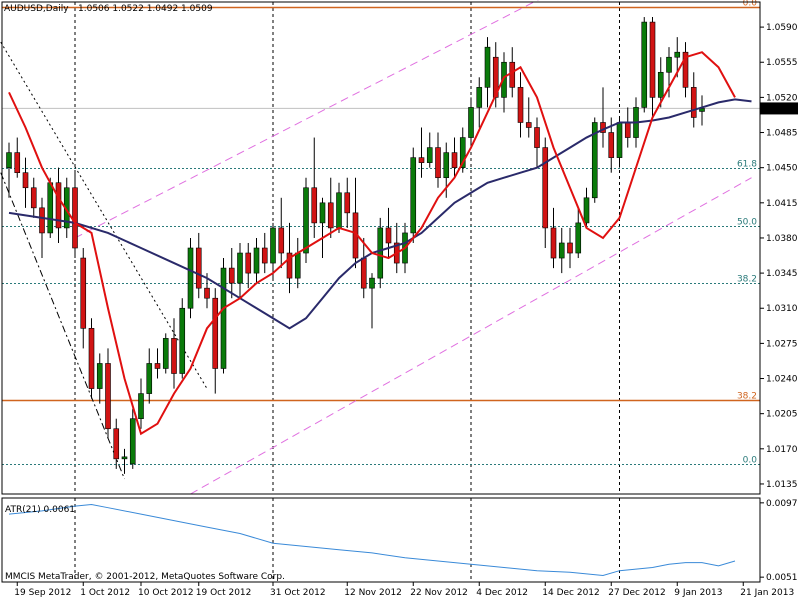  I want to click on y-tick-label: 1.0310, so click(782, 309).